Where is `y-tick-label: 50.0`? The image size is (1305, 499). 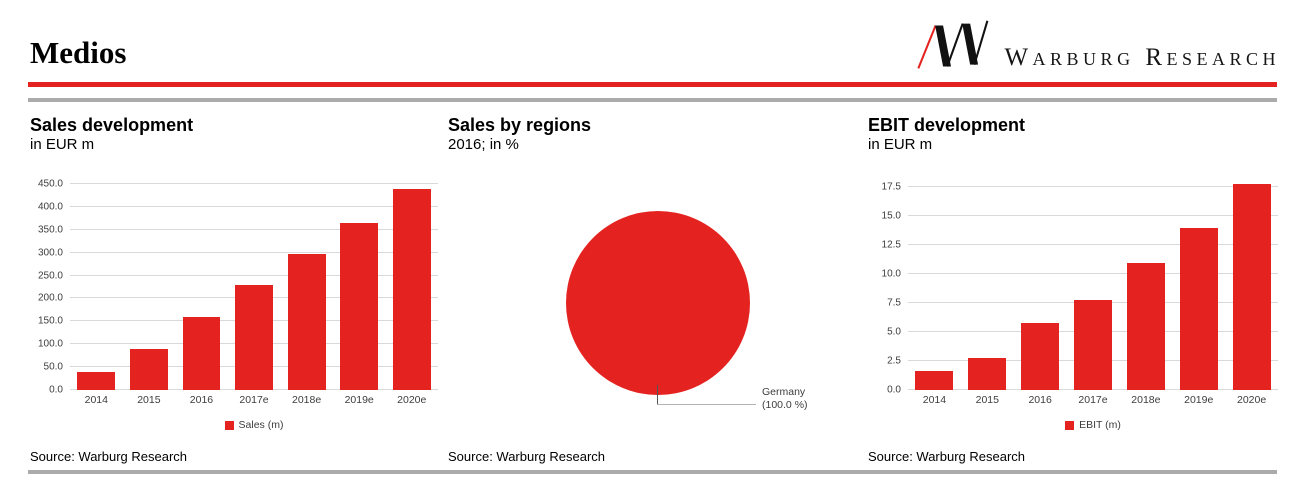
y-tick-label: 50.0 is located at coordinates (53, 367).